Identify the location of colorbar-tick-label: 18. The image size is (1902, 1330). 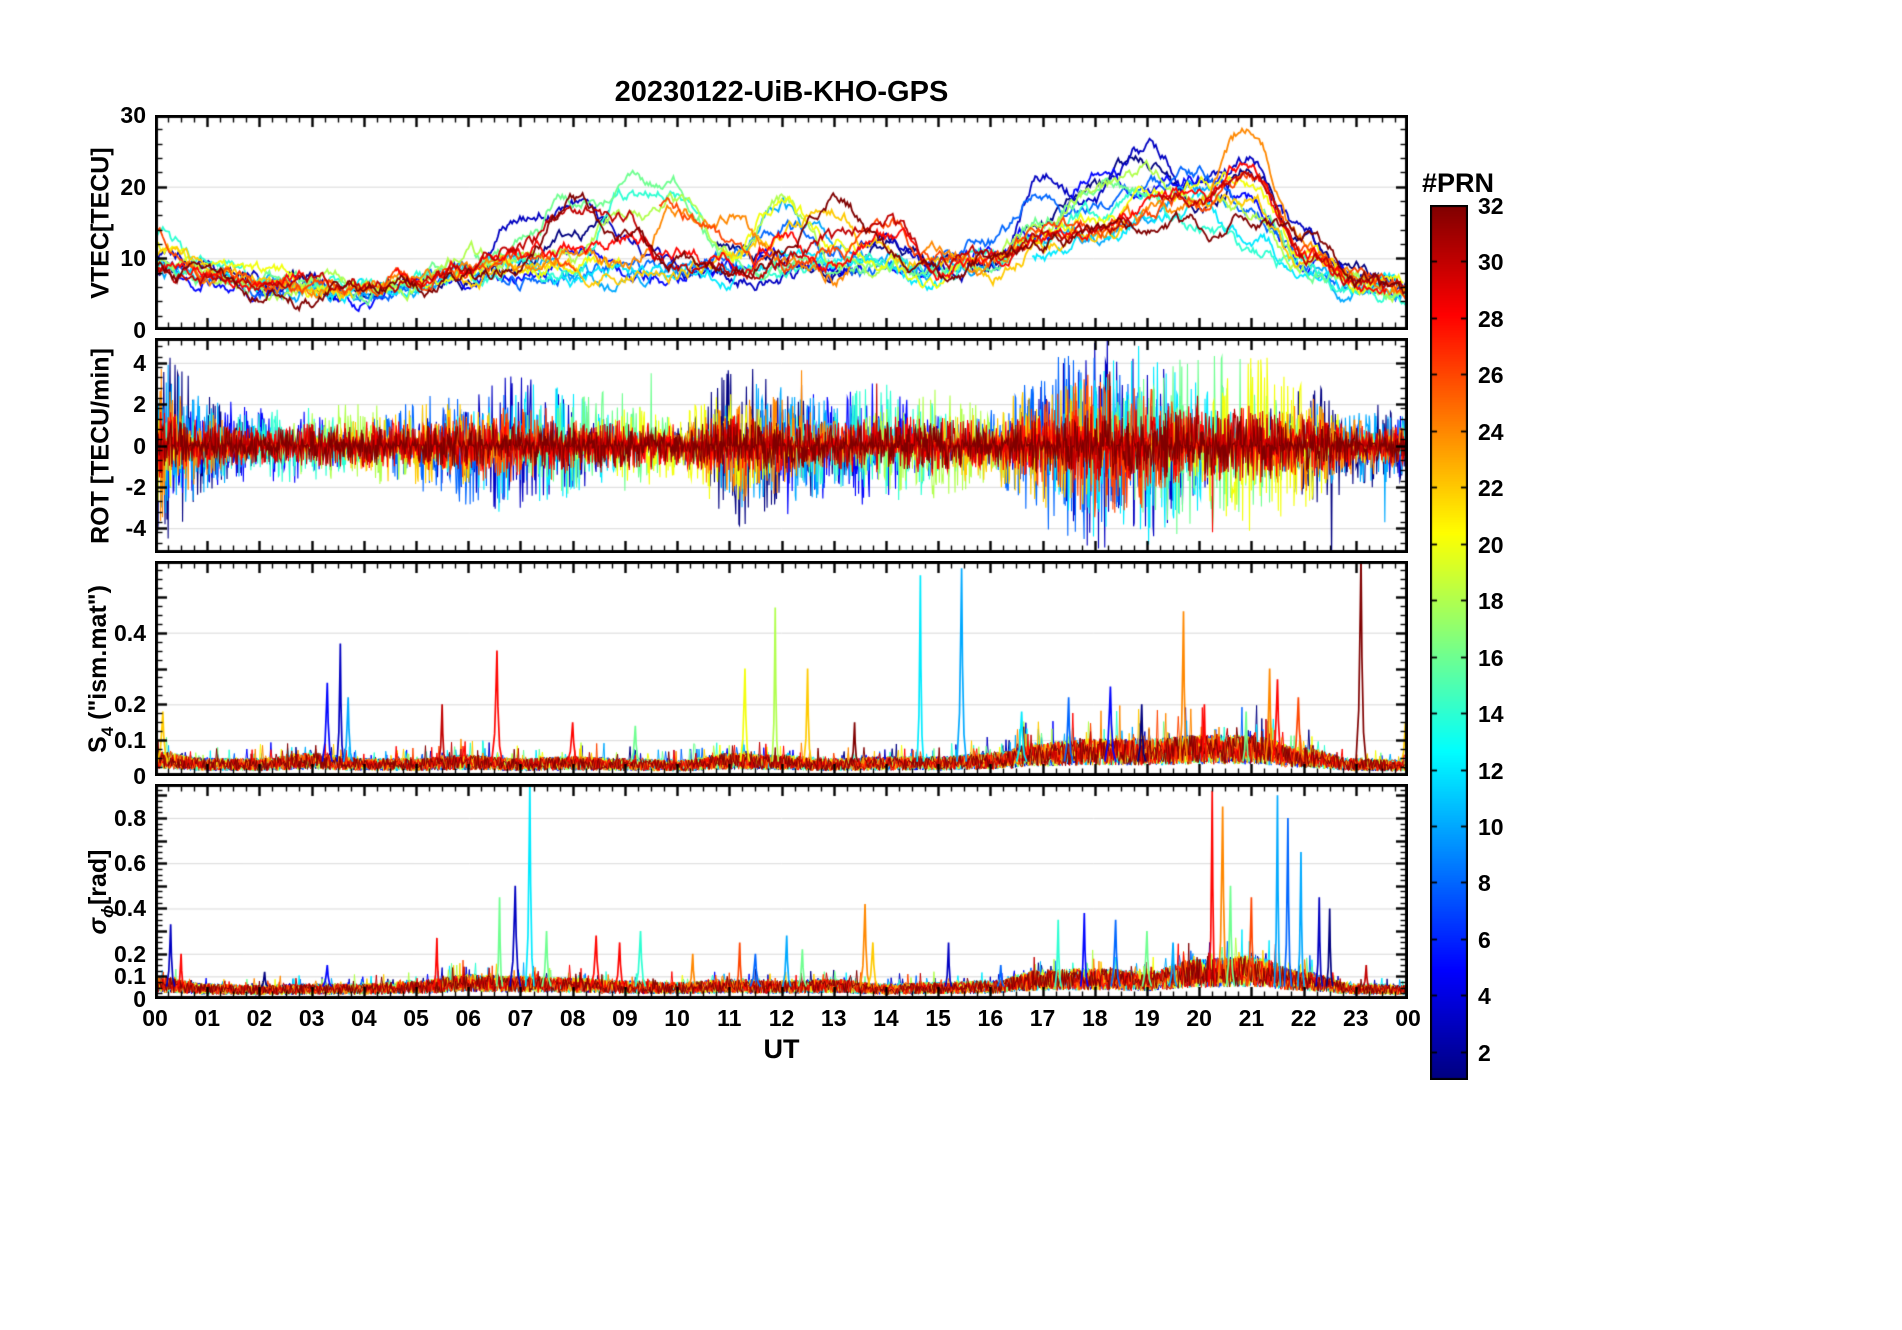
(1491, 600).